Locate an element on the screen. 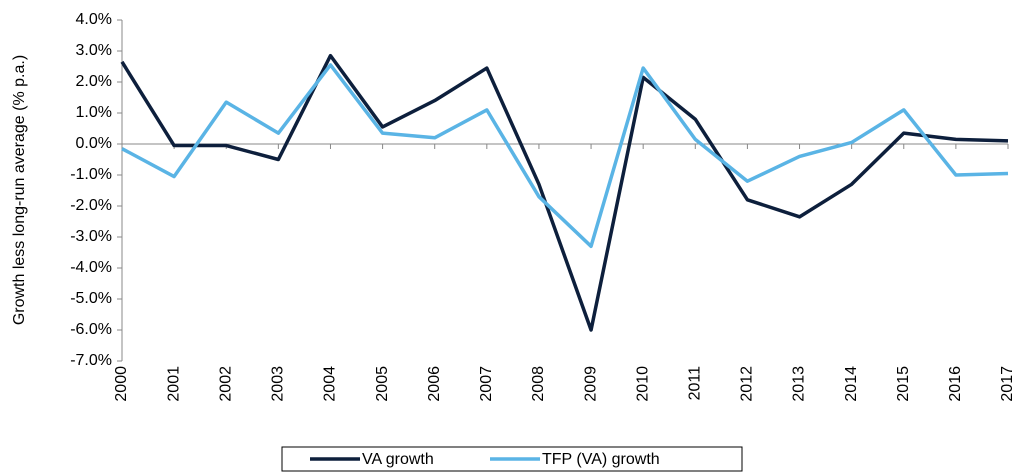 This screenshot has width=1028, height=472. x-tick-label: 2006 is located at coordinates (434, 384).